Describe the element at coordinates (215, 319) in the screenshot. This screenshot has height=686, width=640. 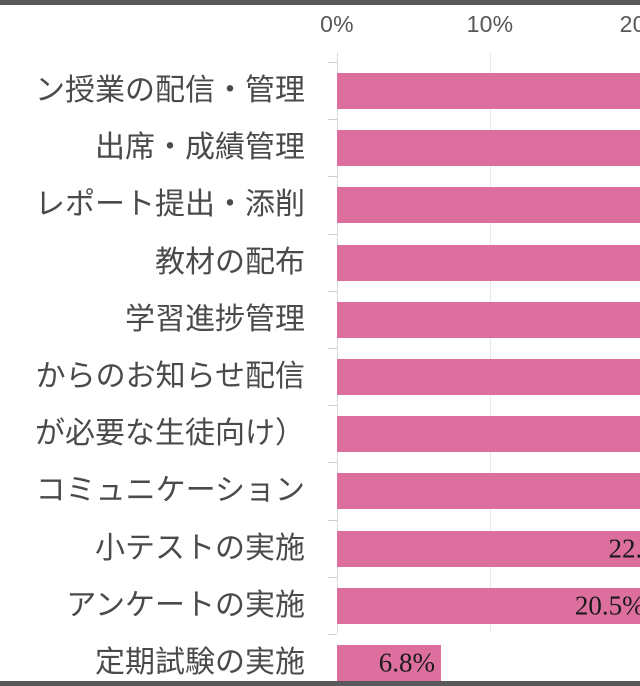
I see `category-label-4: 学習進捗管理` at that location.